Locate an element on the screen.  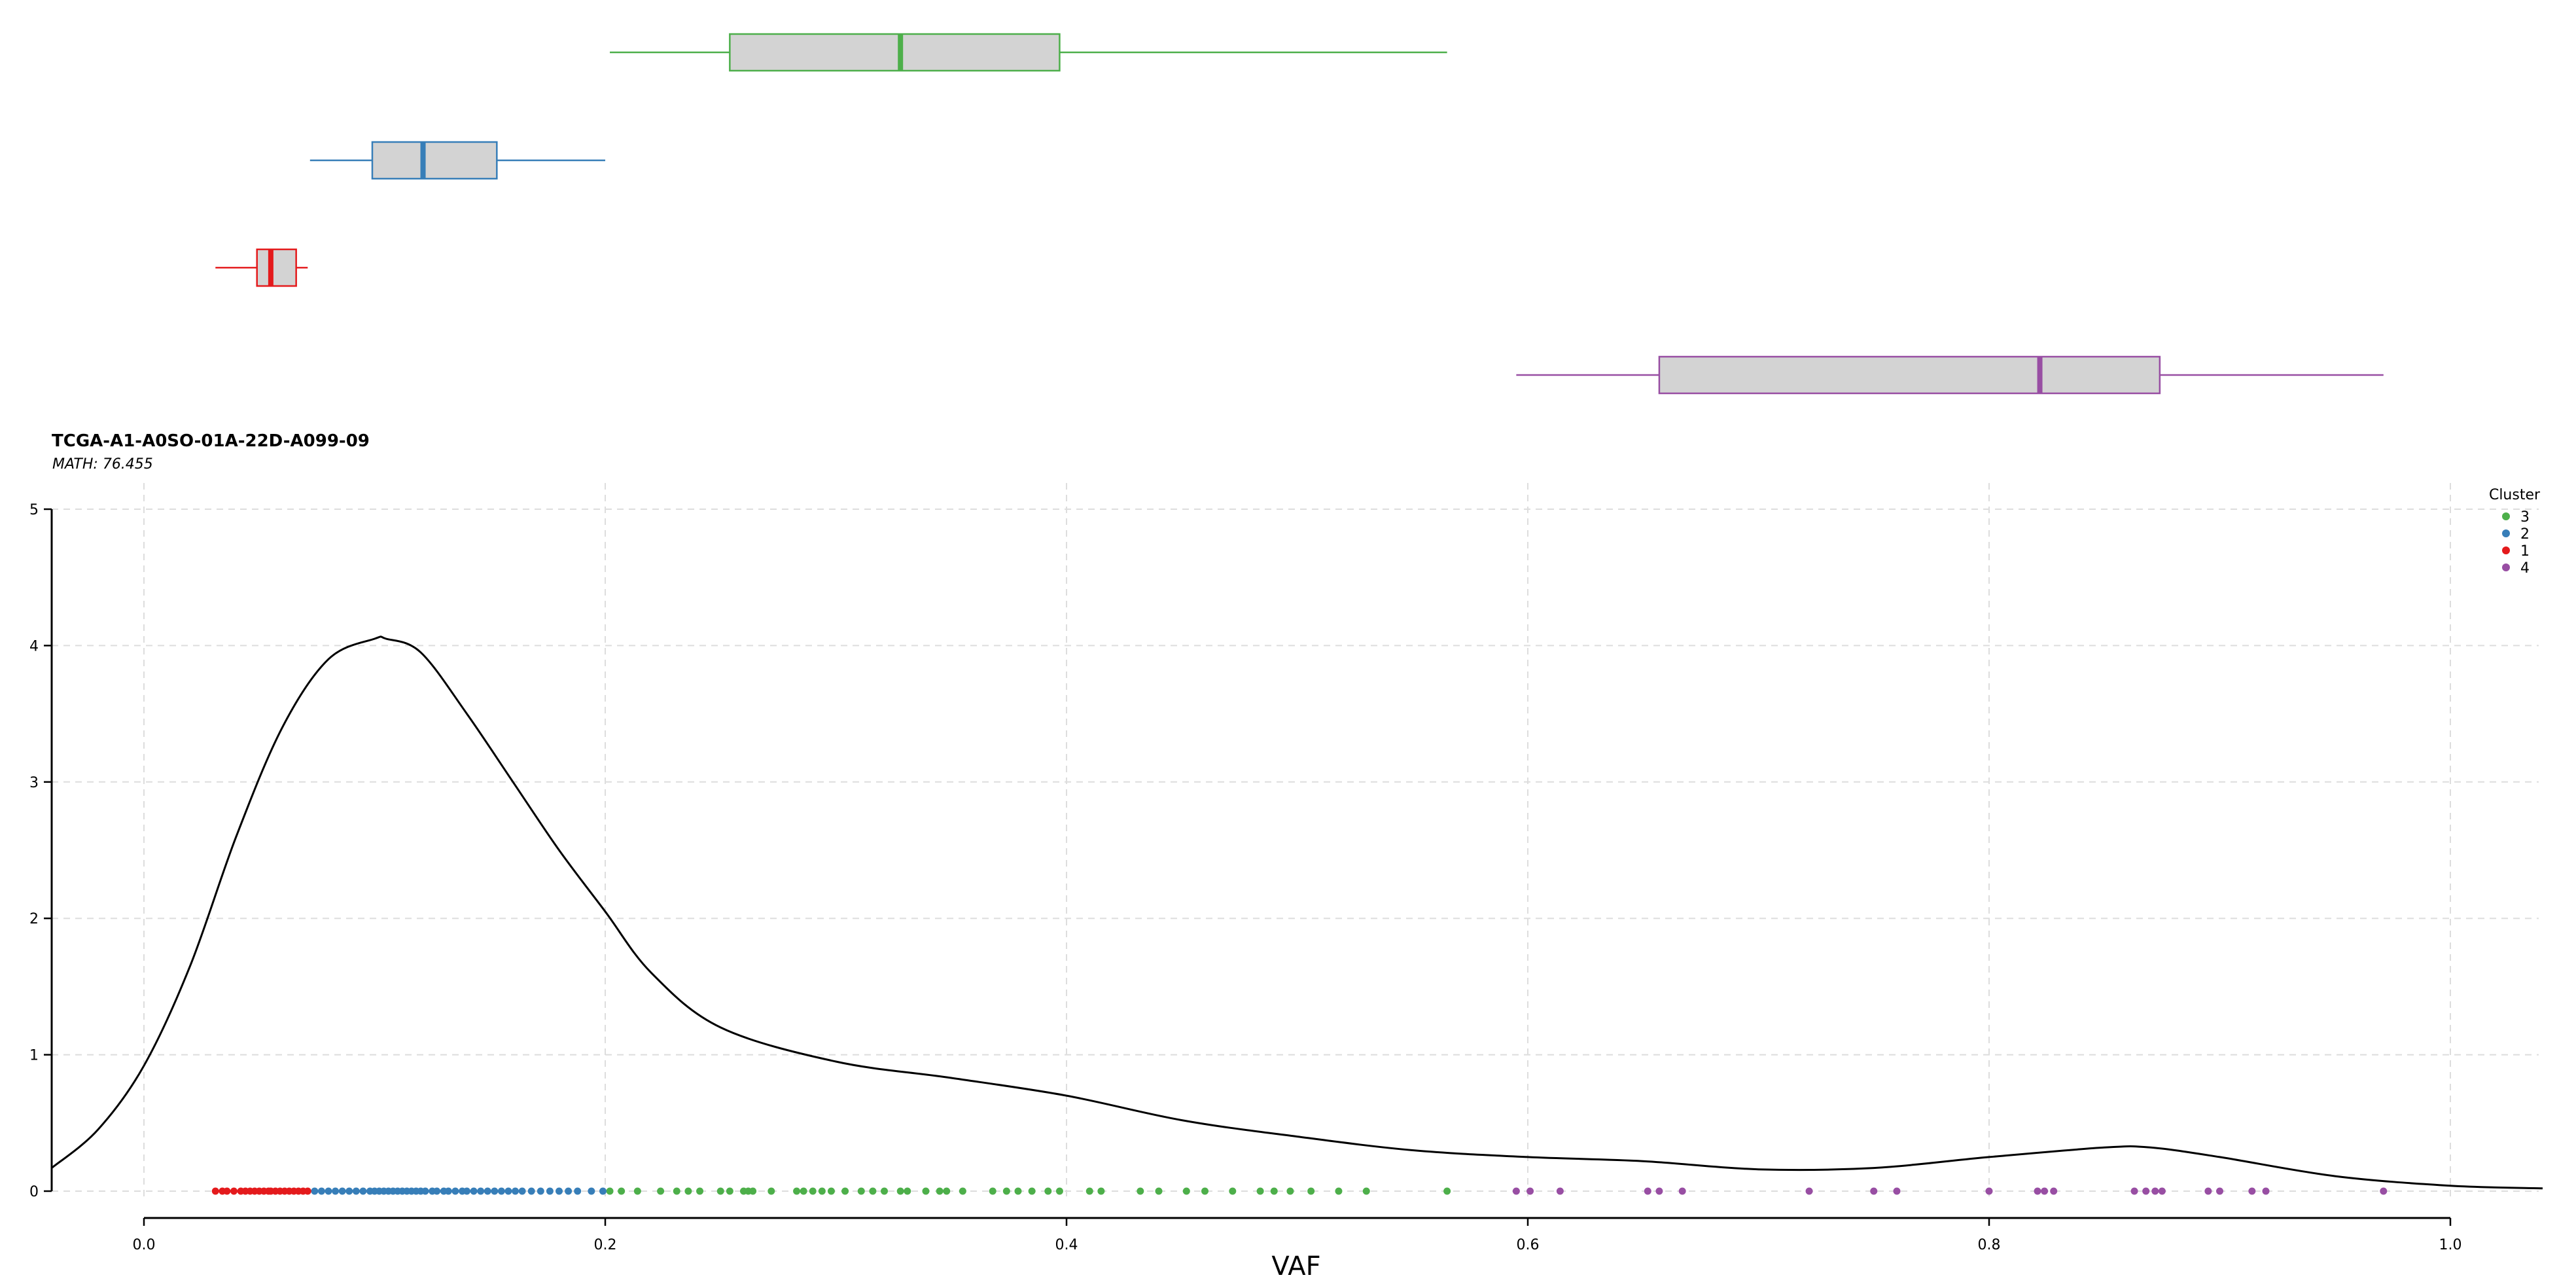
x-tick-label: 0.0 is located at coordinates (144, 1245).